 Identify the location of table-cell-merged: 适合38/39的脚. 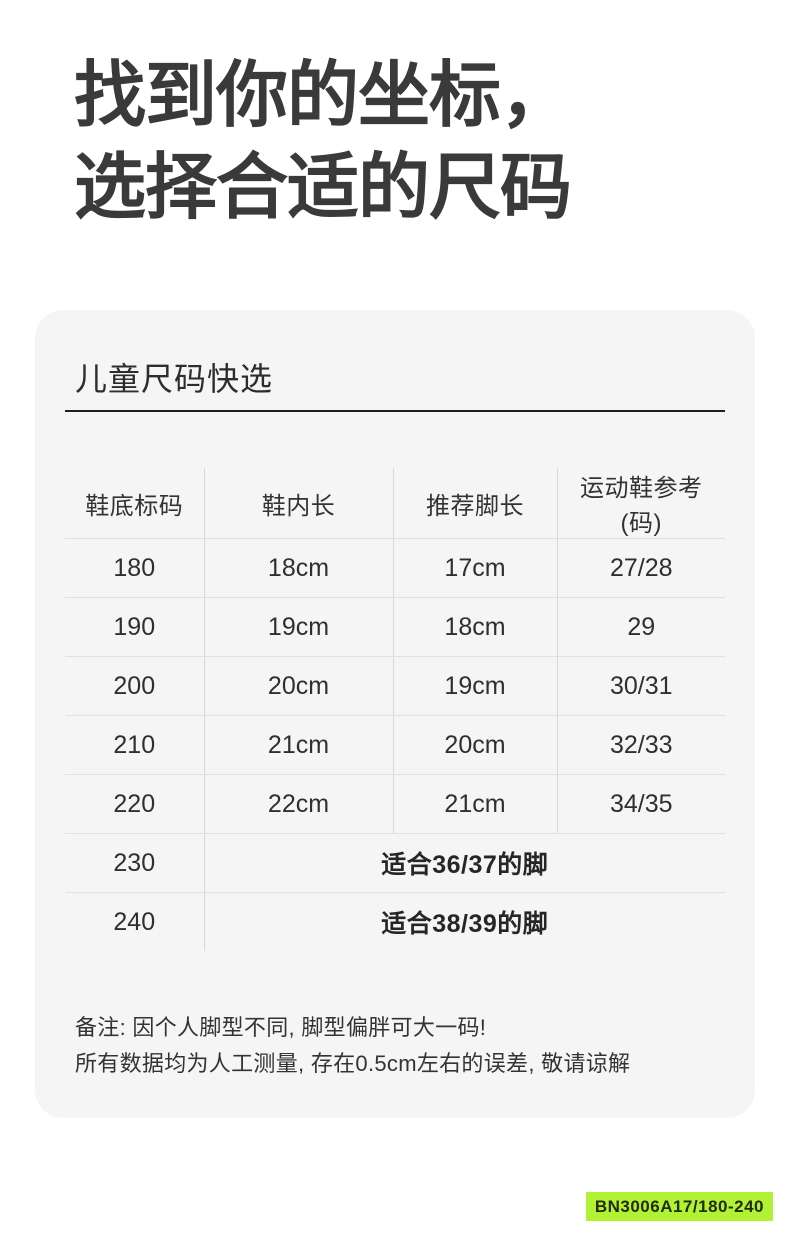
(465, 924).